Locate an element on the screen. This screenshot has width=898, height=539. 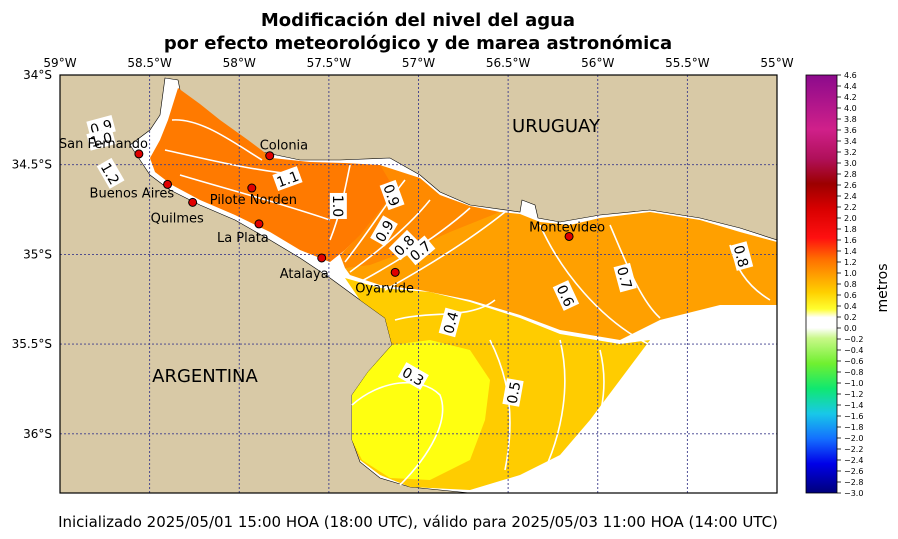
x-tick-label: 59°W is located at coordinates (59, 63).